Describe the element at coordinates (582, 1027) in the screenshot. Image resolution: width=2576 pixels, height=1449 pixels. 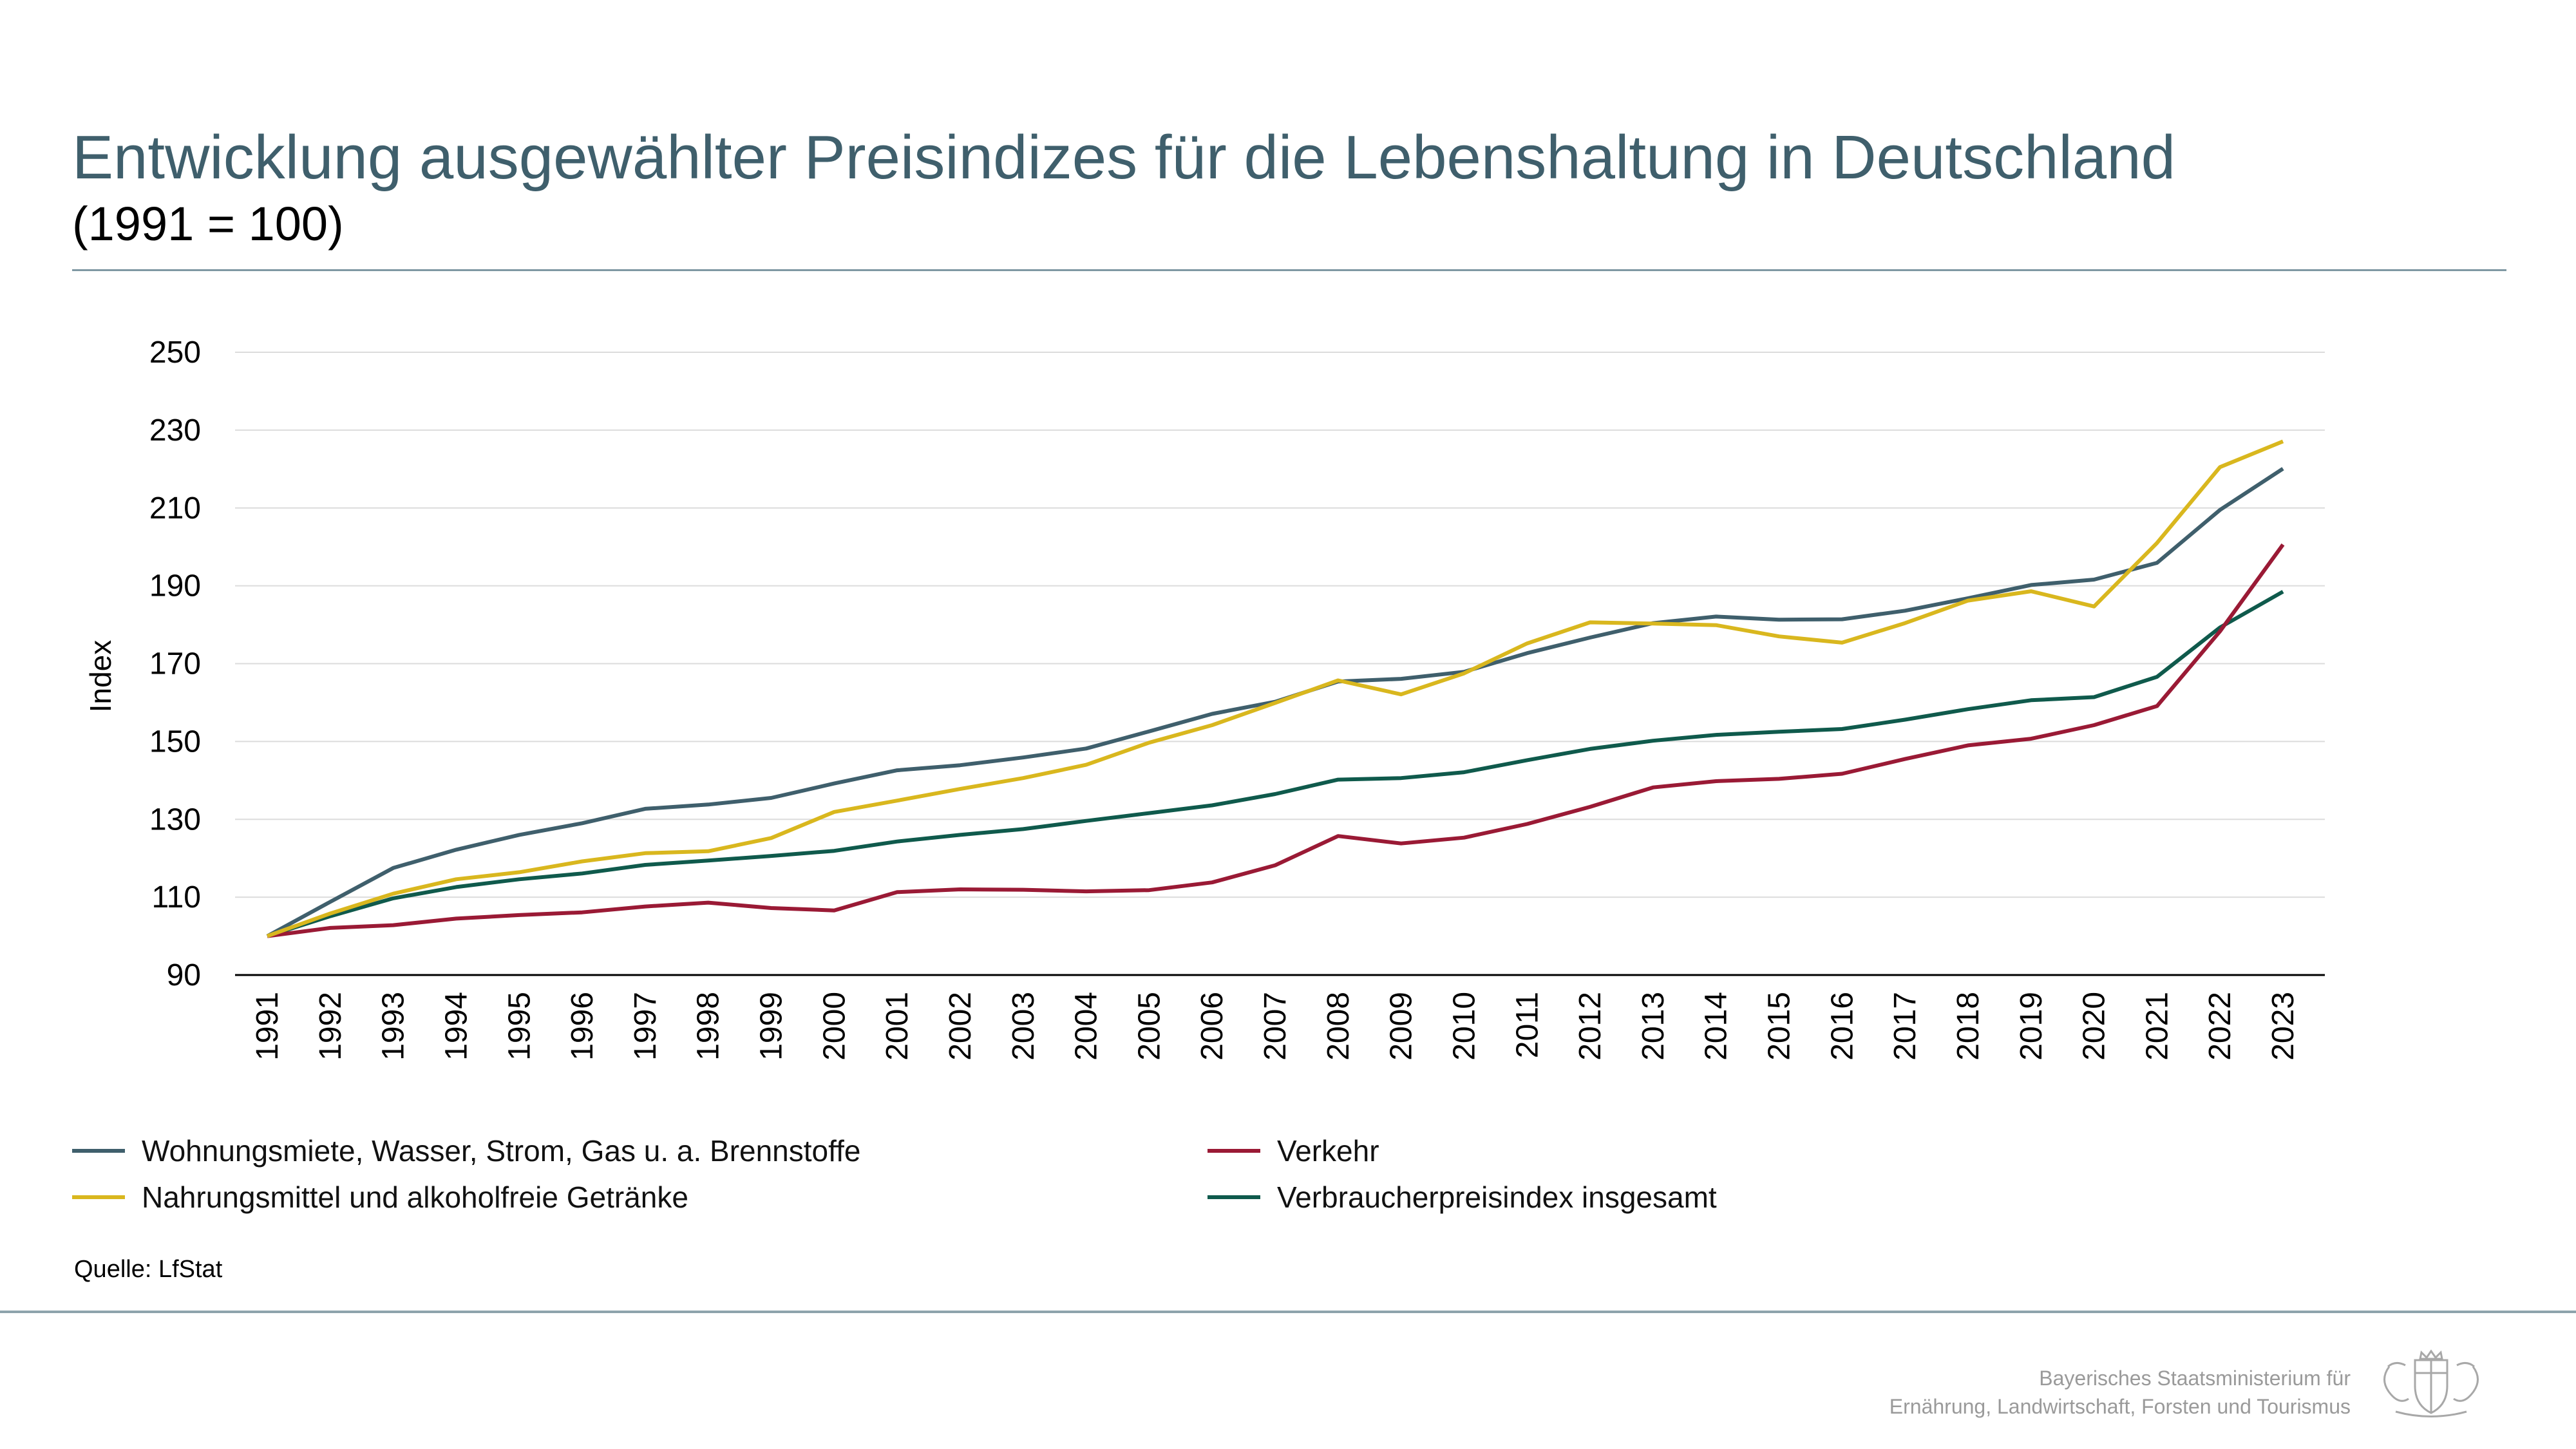
I see `x-tick-label: 1996` at that location.